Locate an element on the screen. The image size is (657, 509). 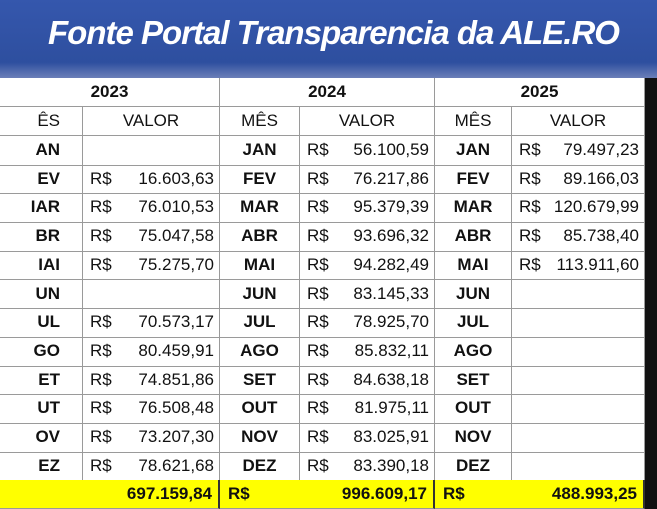
total: 996.609,17 is located at coordinates (384, 494).